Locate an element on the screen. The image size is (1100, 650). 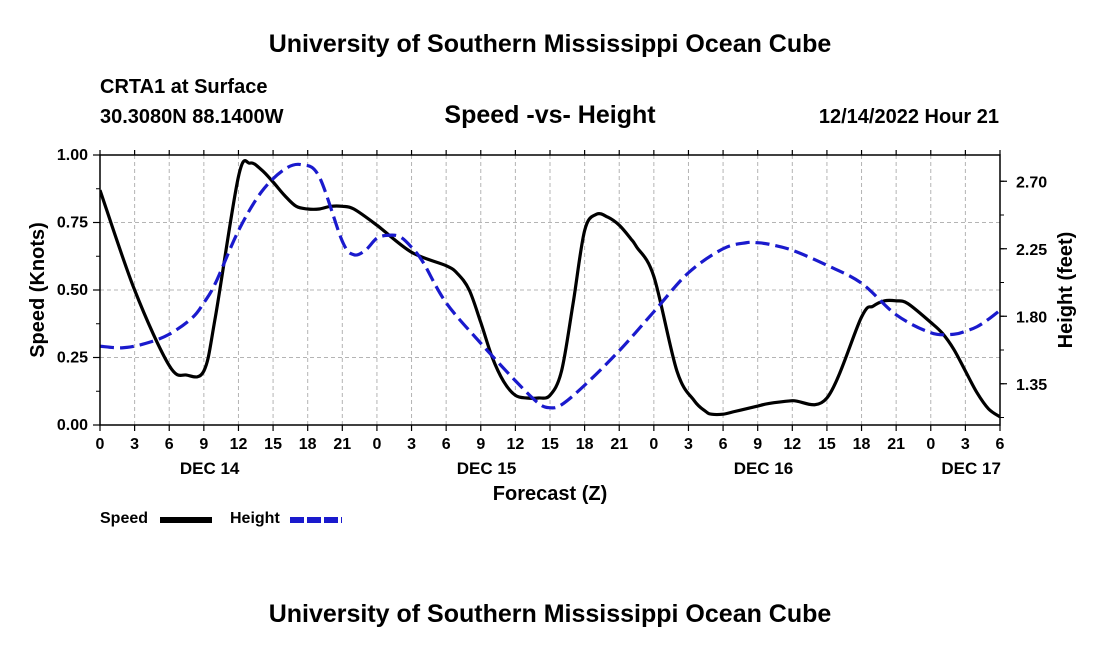
y-tick-label: 0.75 is located at coordinates (72, 223).